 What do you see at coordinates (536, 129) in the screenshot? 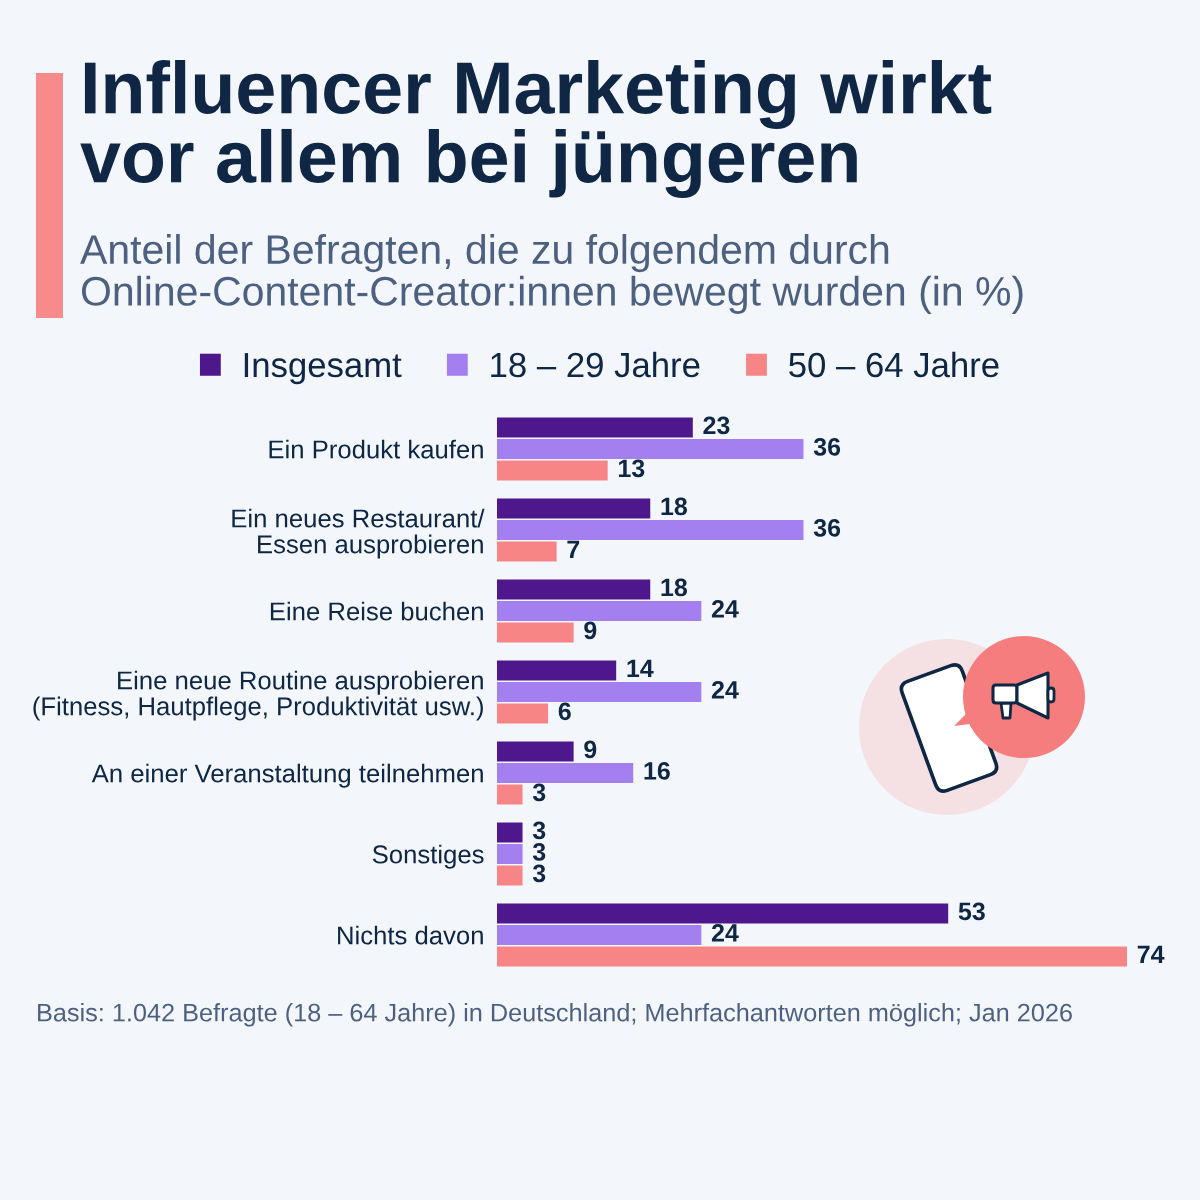
I see `chart-title: Influencer Marketing wirkt vor allem bei jüngeren` at bounding box center [536, 129].